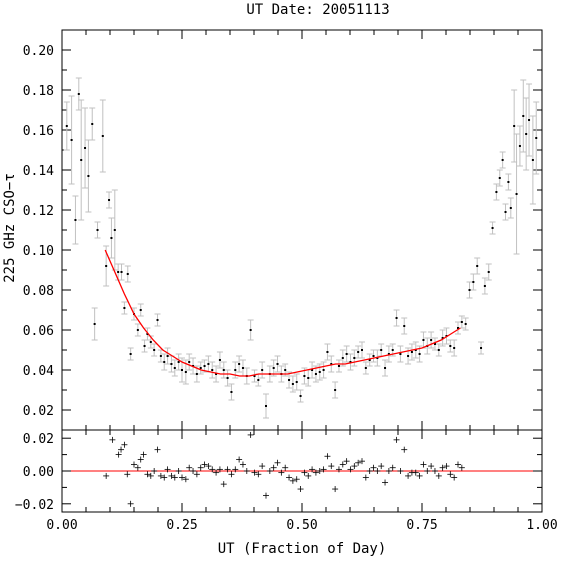 The height and width of the screenshot is (574, 574). Describe the element at coordinates (317, 10) in the screenshot. I see `chart-title: UT Date: 20051113` at that location.